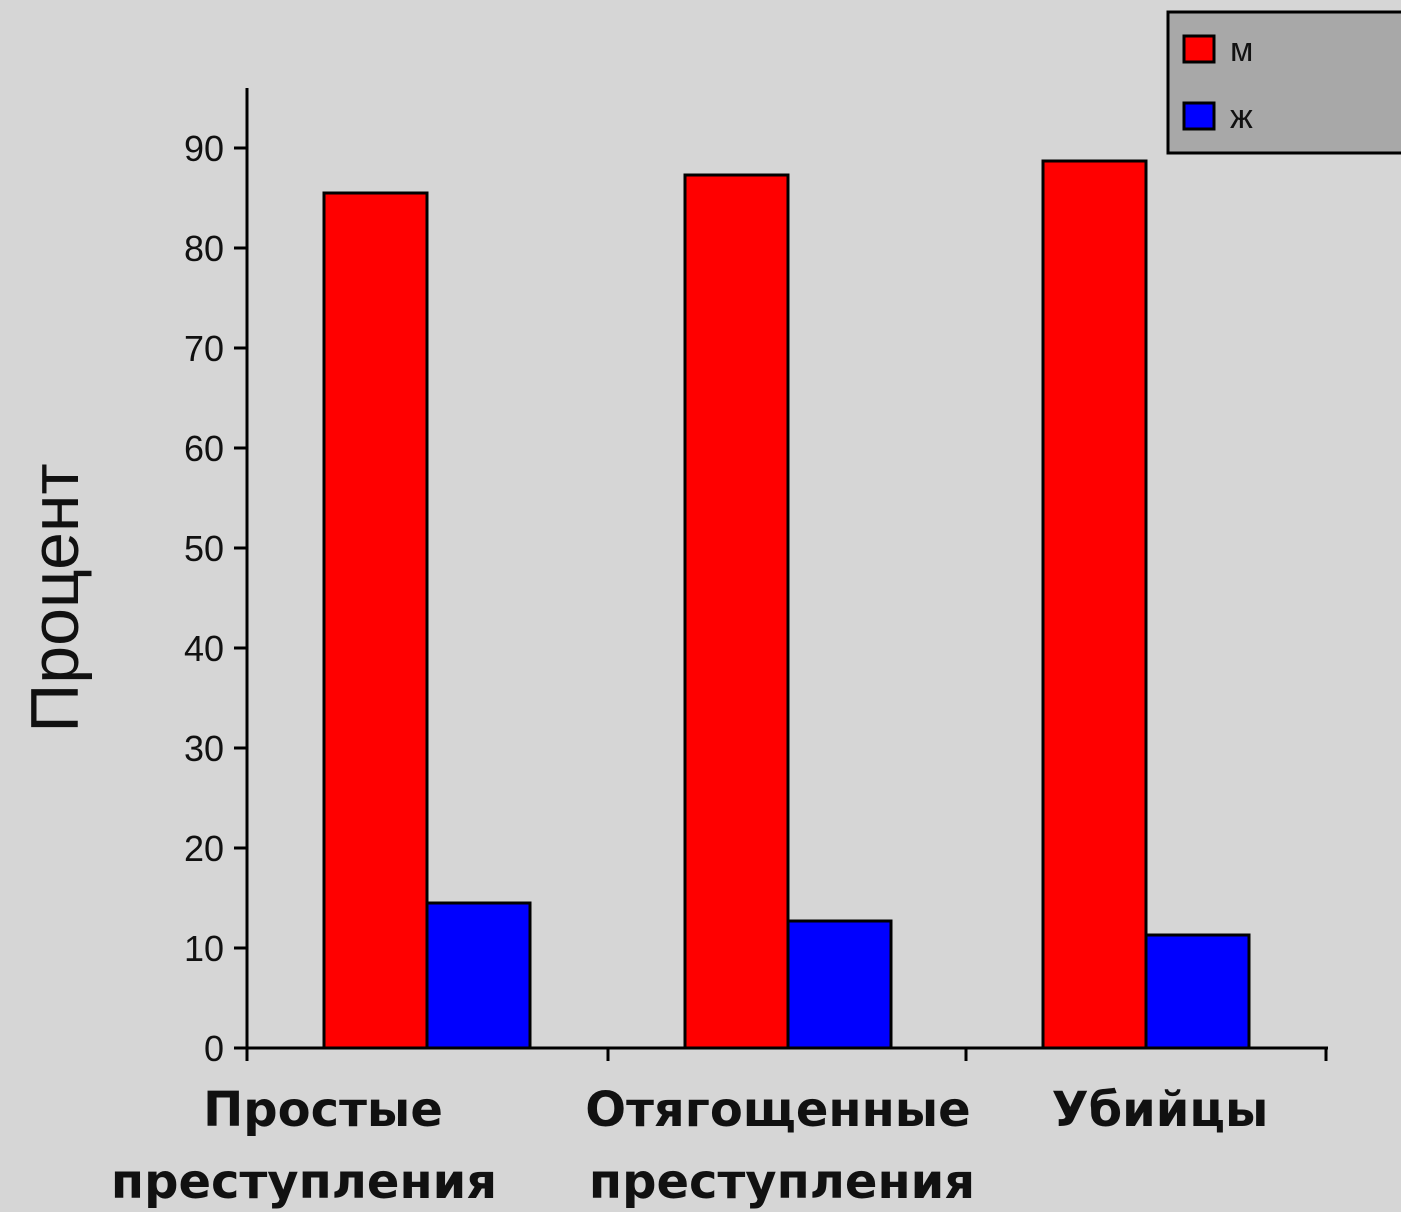 This screenshot has height=1212, width=1401. I want to click on legend: мж, so click(1283, 82).